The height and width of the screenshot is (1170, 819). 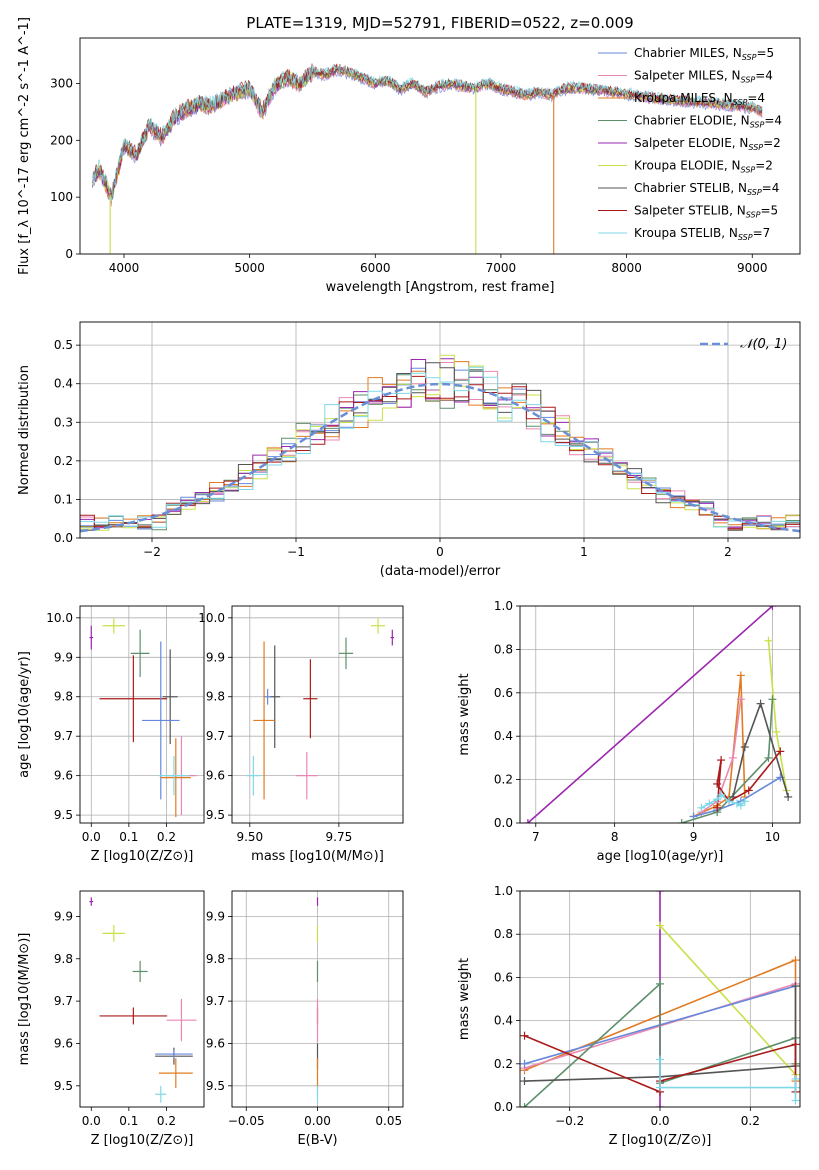 What do you see at coordinates (246, 1121) in the screenshot?
I see `x-tick-label: −0.05` at bounding box center [246, 1121].